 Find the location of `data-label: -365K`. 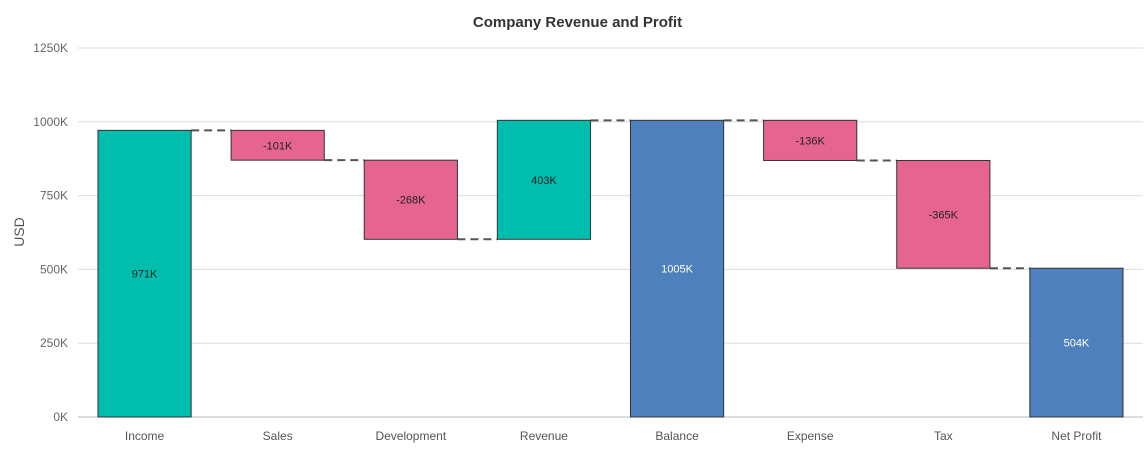

data-label: -365K is located at coordinates (944, 215).